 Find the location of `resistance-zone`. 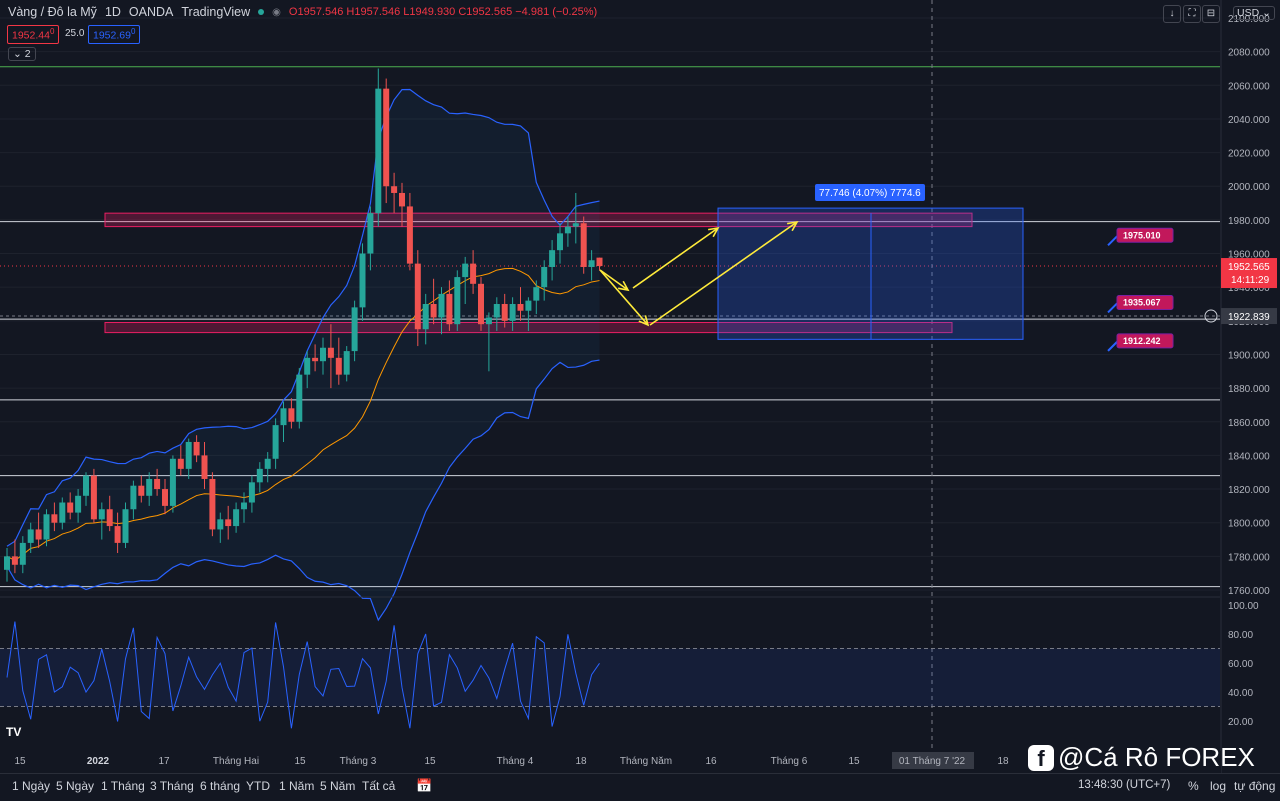

resistance-zone is located at coordinates (538, 220).